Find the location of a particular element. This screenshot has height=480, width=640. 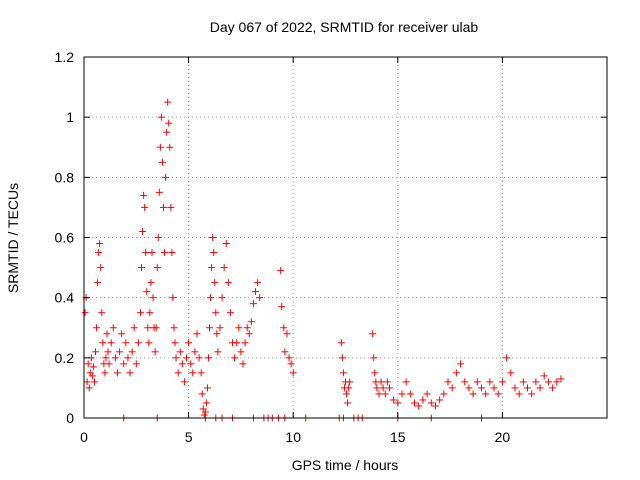

y-tick-label: 1.2 is located at coordinates (65, 57).